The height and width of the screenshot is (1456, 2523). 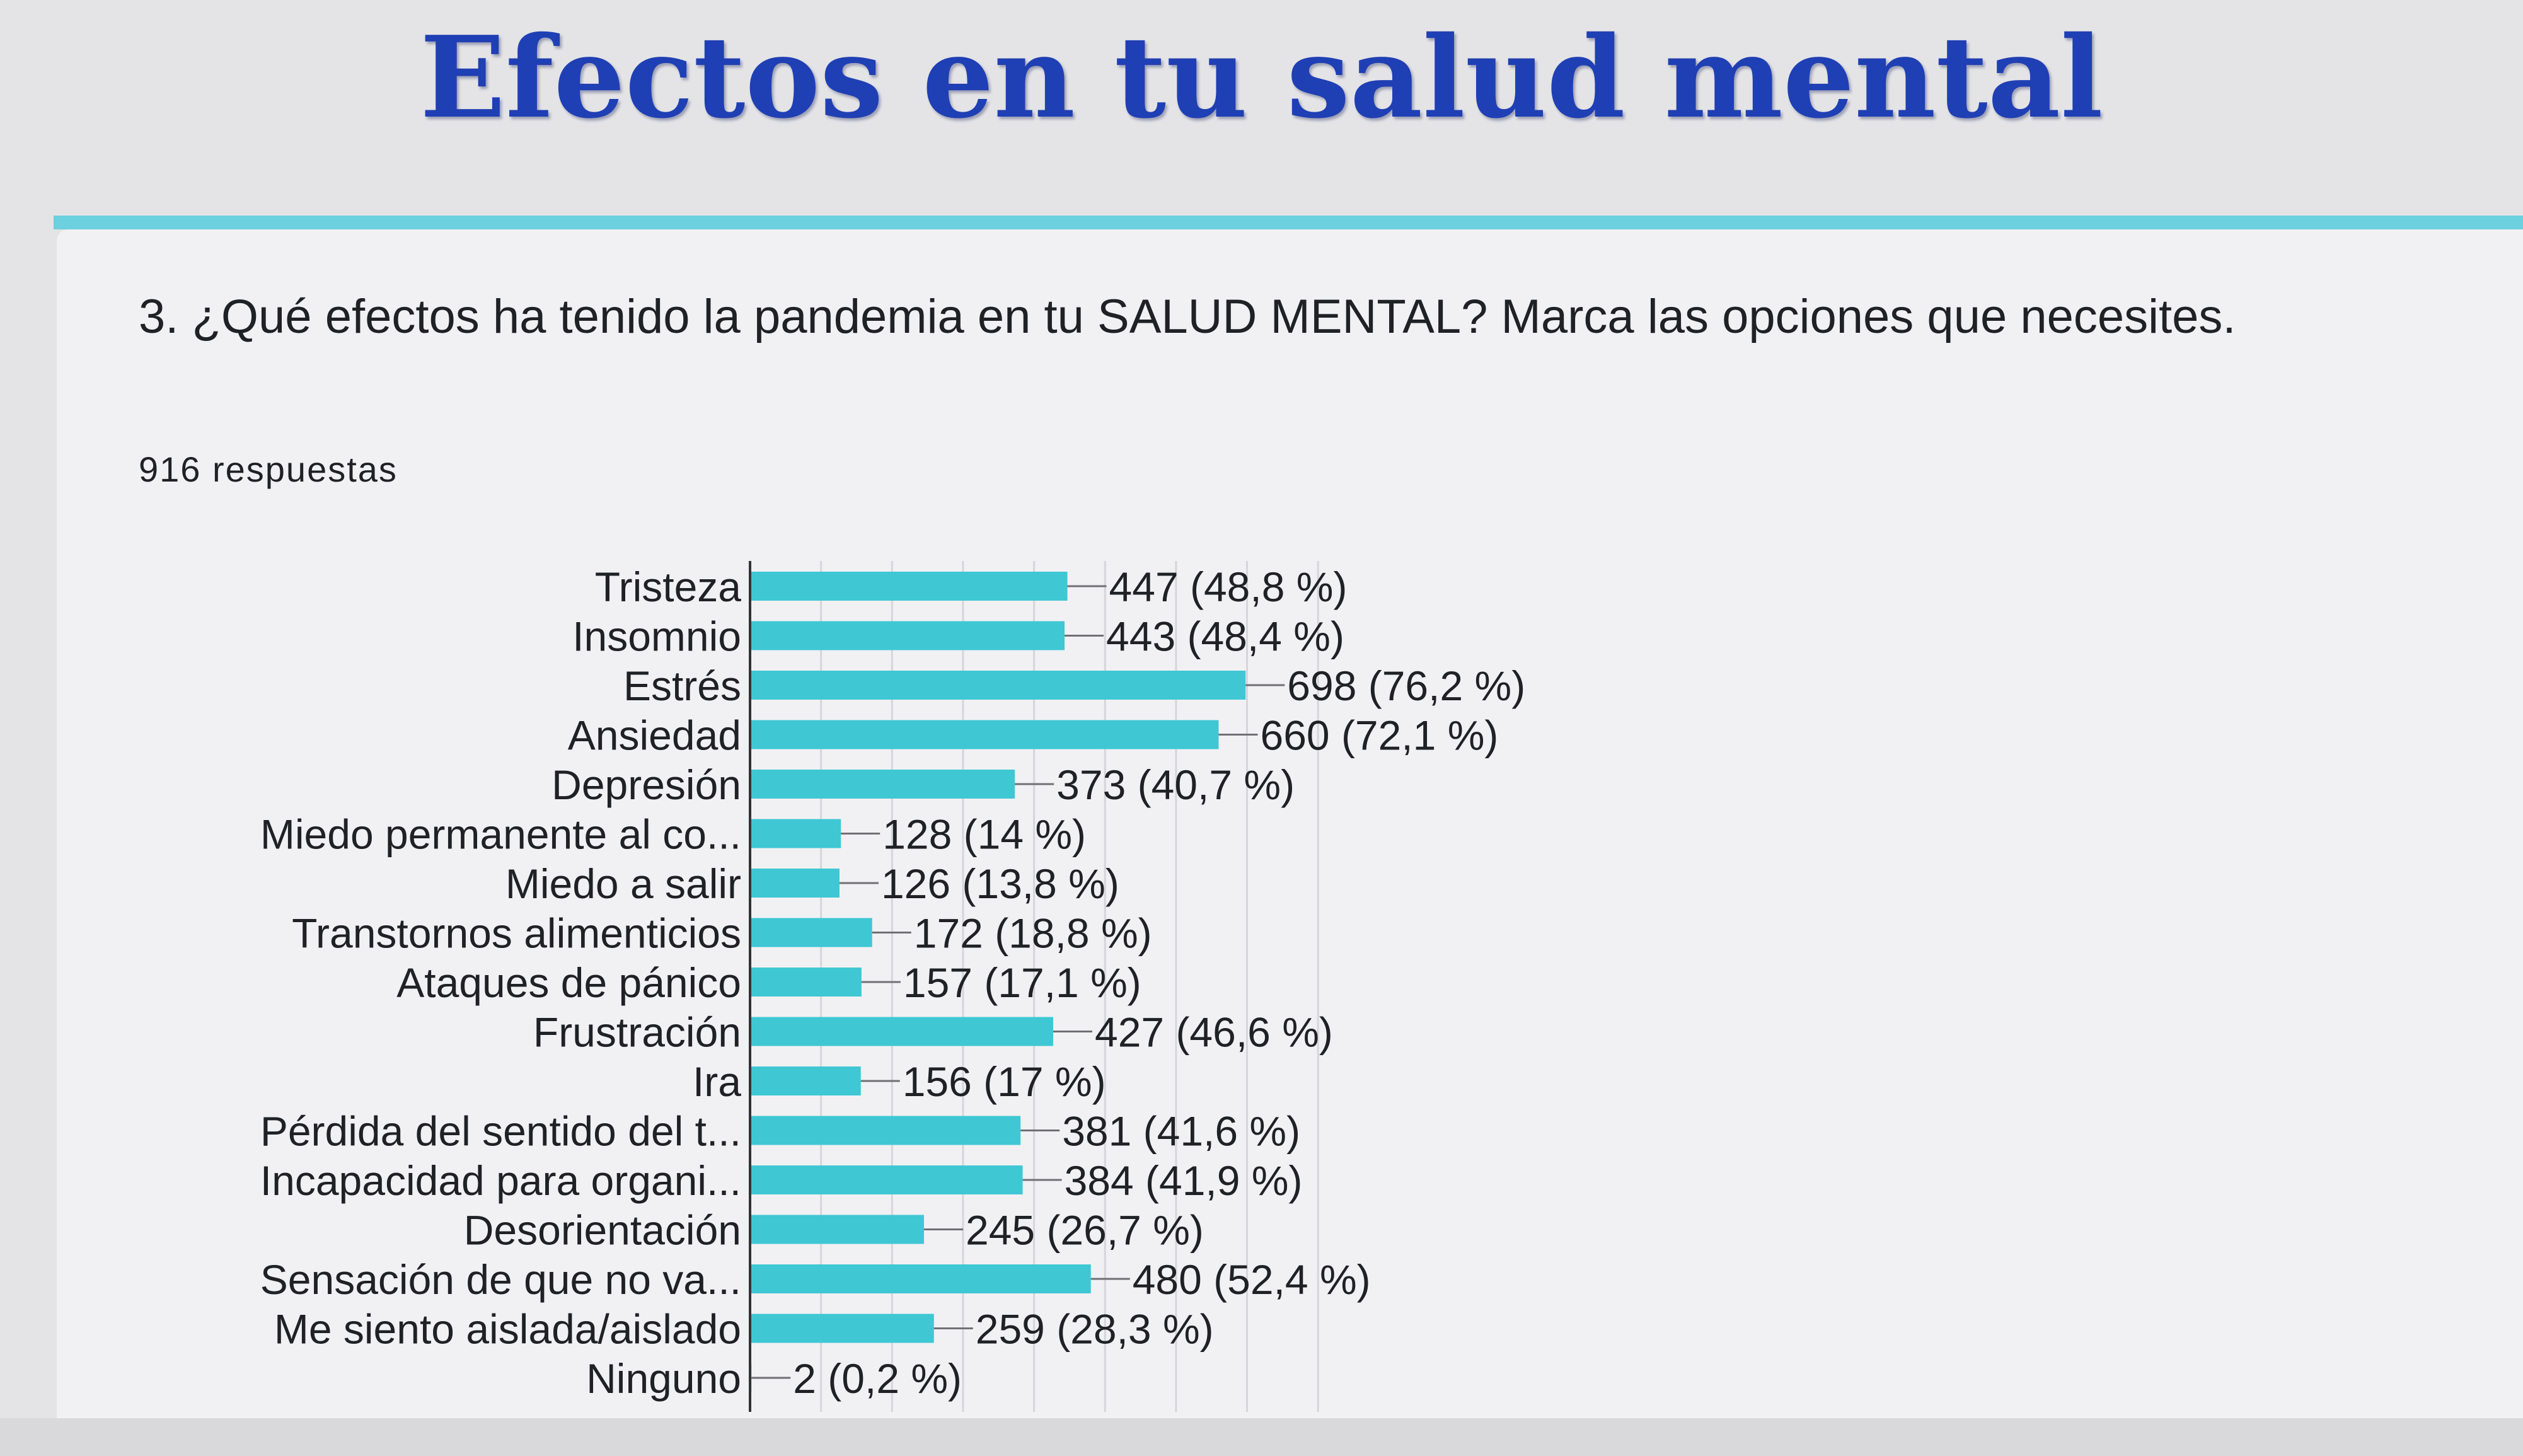 I want to click on value-label: 384 (41,9 %), so click(x=1184, y=1180).